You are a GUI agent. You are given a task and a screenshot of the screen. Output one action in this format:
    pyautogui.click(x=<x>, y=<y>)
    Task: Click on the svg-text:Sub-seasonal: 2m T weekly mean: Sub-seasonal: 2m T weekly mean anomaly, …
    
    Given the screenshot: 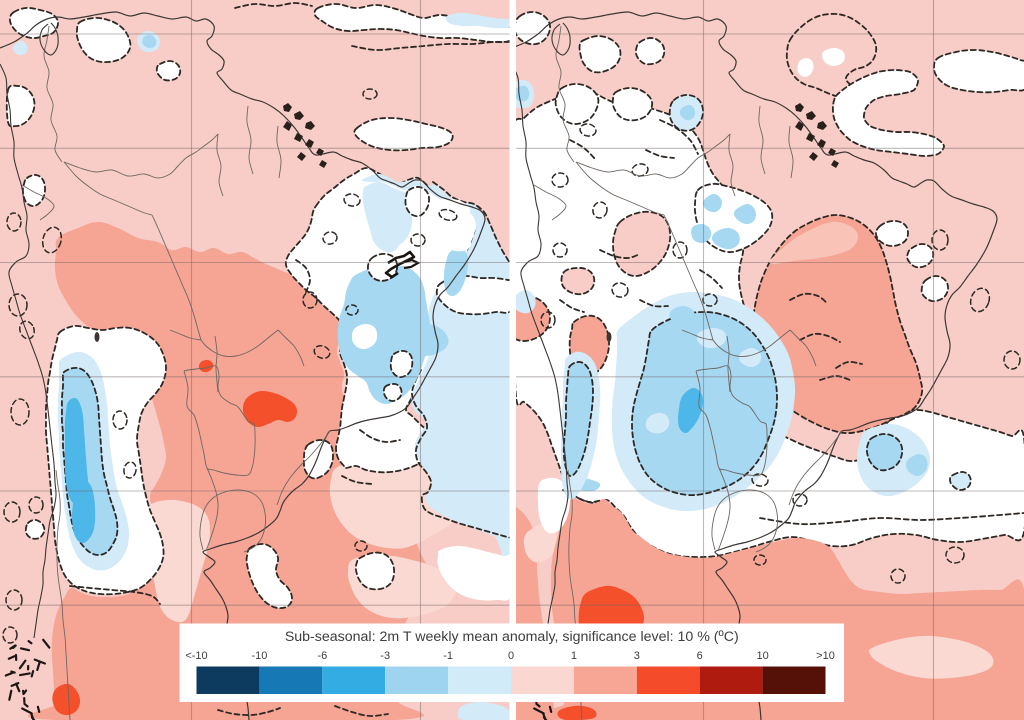 What is the action you would take?
    pyautogui.click(x=512, y=637)
    